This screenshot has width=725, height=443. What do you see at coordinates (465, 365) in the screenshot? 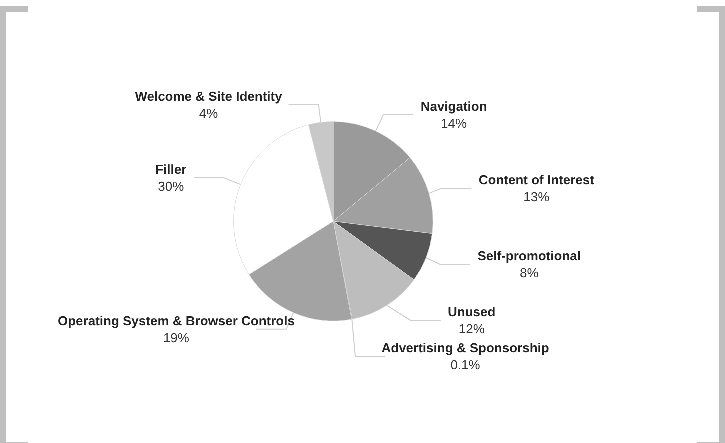
I see `data-label: 0.1%` at bounding box center [465, 365].